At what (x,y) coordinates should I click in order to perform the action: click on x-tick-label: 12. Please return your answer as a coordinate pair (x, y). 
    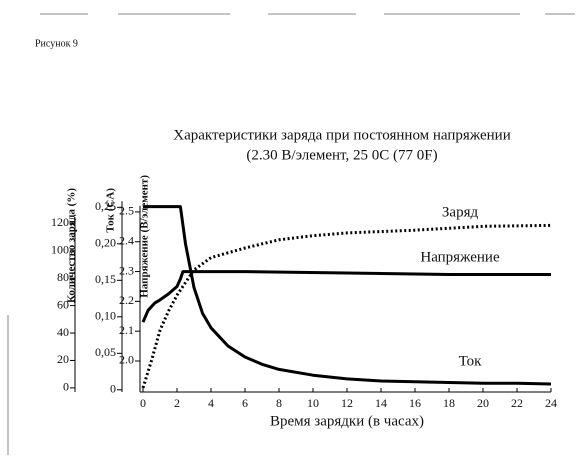
    Looking at the image, I should click on (347, 403).